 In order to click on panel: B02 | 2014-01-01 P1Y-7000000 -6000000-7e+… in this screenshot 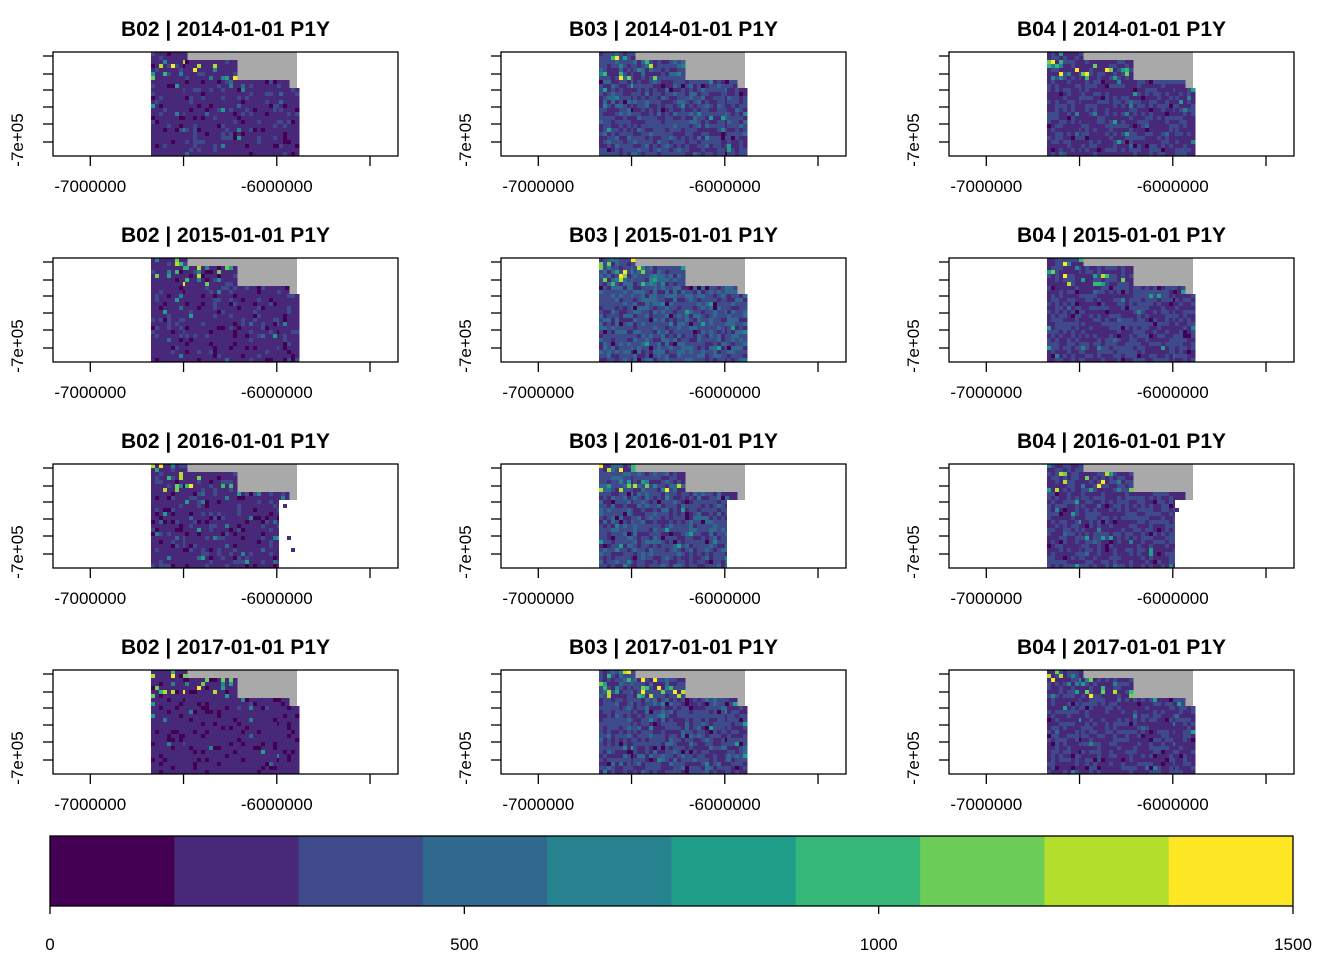, I will do `click(203, 107)`.